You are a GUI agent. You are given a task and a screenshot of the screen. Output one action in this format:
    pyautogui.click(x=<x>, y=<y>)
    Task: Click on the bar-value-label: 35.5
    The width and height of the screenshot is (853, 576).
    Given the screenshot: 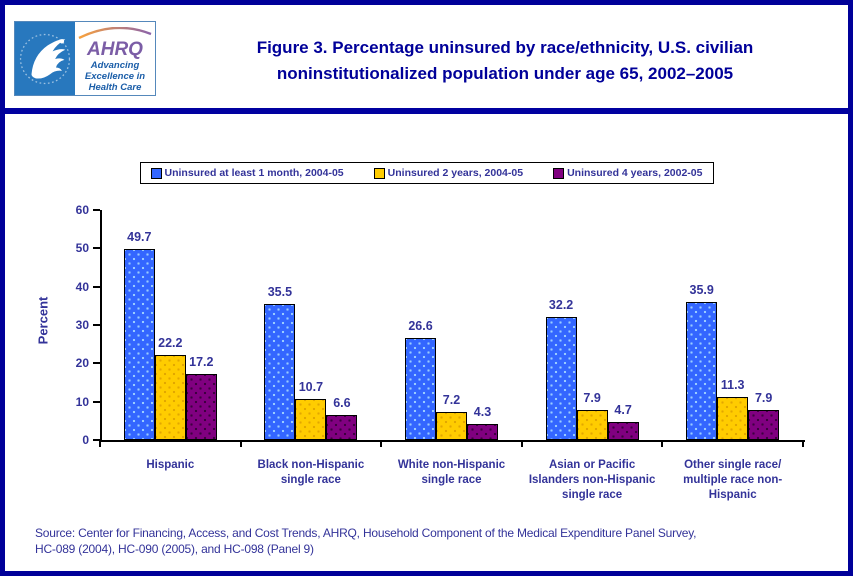 What is the action you would take?
    pyautogui.click(x=280, y=291)
    